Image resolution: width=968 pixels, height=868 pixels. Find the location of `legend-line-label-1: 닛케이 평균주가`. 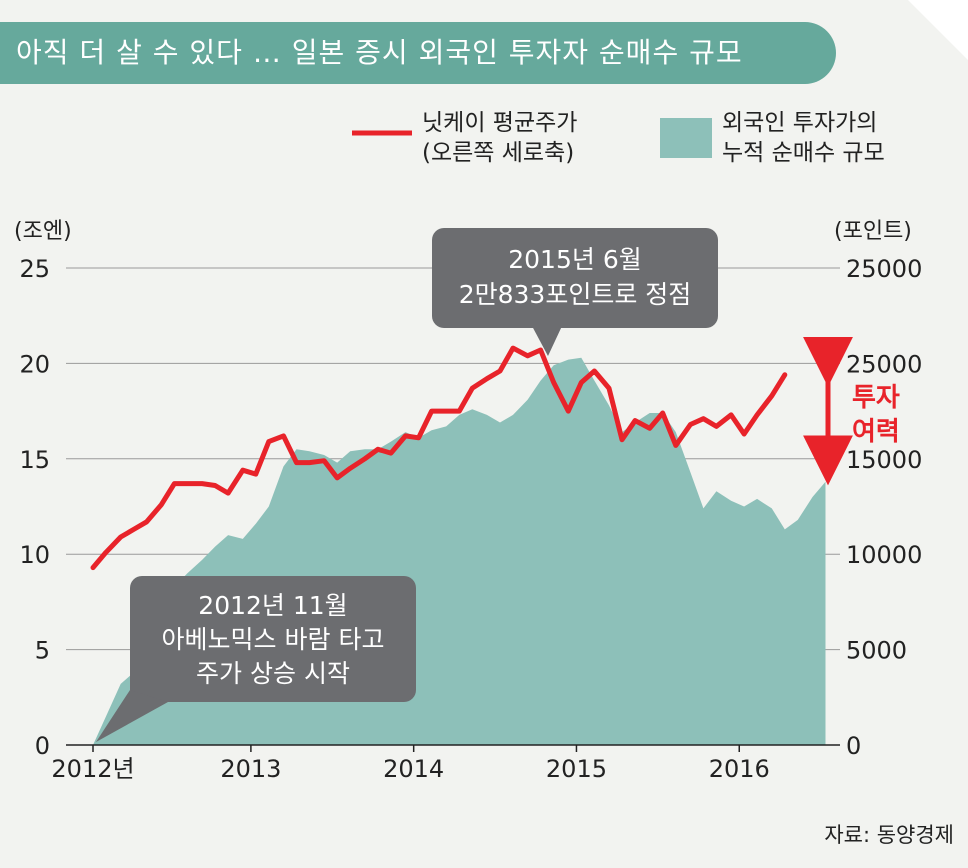

legend-line-label-1: 닛케이 평균주가 is located at coordinates (499, 123).